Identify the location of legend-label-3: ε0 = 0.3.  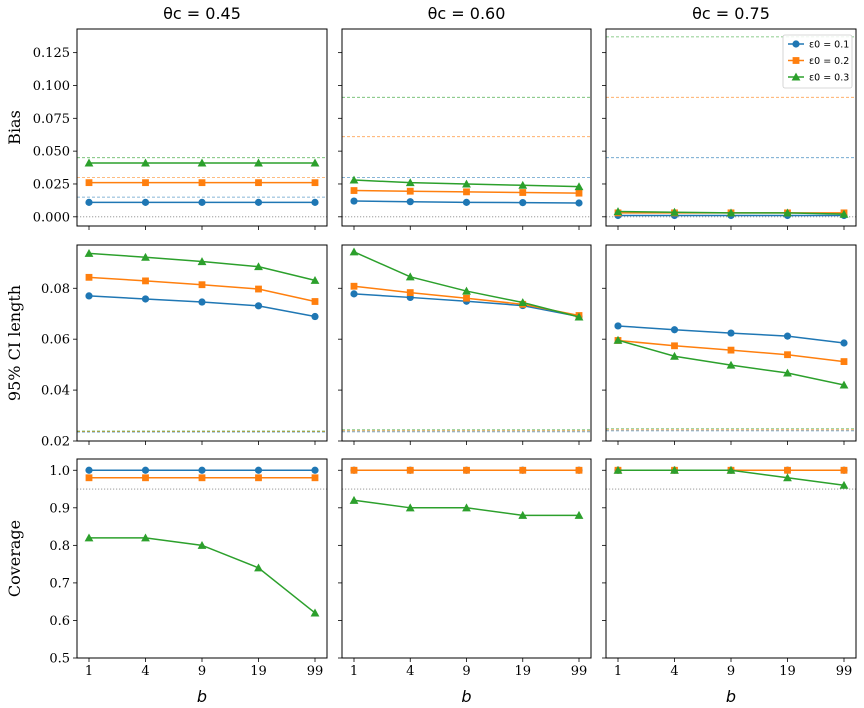
(829, 78).